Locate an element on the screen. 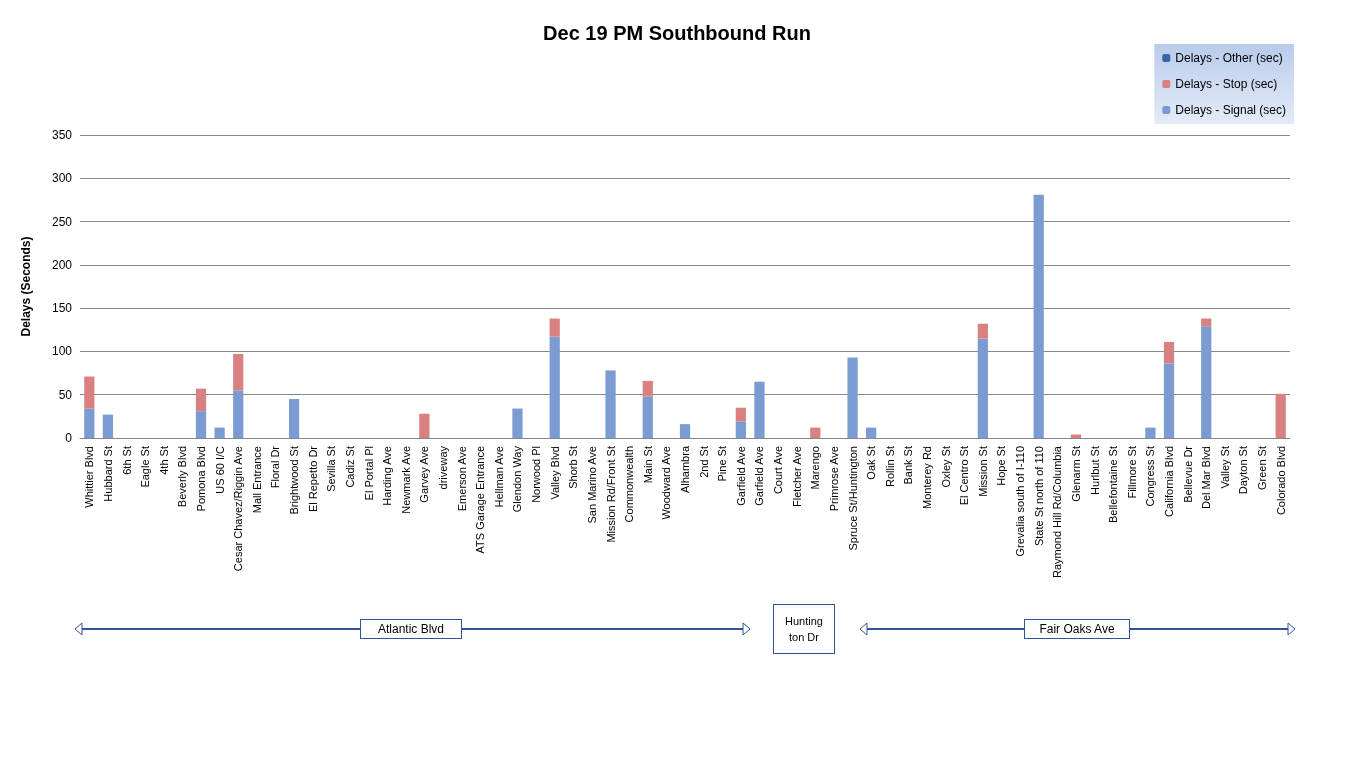 Image resolution: width=1354 pixels, height=769 pixels. legend-label: Delays - Signal (sec) is located at coordinates (1230, 110).